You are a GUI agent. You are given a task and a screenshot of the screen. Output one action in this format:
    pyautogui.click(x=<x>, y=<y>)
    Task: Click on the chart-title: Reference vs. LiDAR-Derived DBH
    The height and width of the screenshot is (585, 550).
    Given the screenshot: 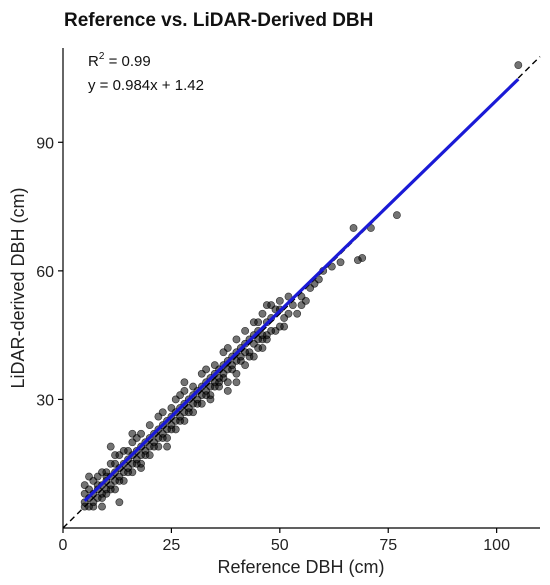 What is the action you would take?
    pyautogui.click(x=218, y=20)
    